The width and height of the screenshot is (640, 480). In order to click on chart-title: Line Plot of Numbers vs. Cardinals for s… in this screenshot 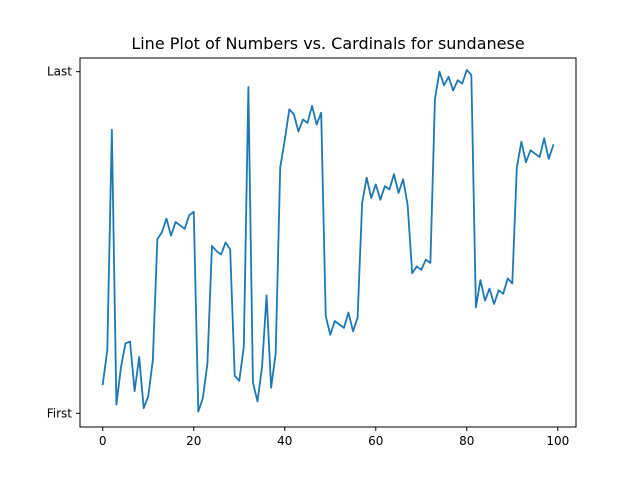, I will do `click(327, 43)`.